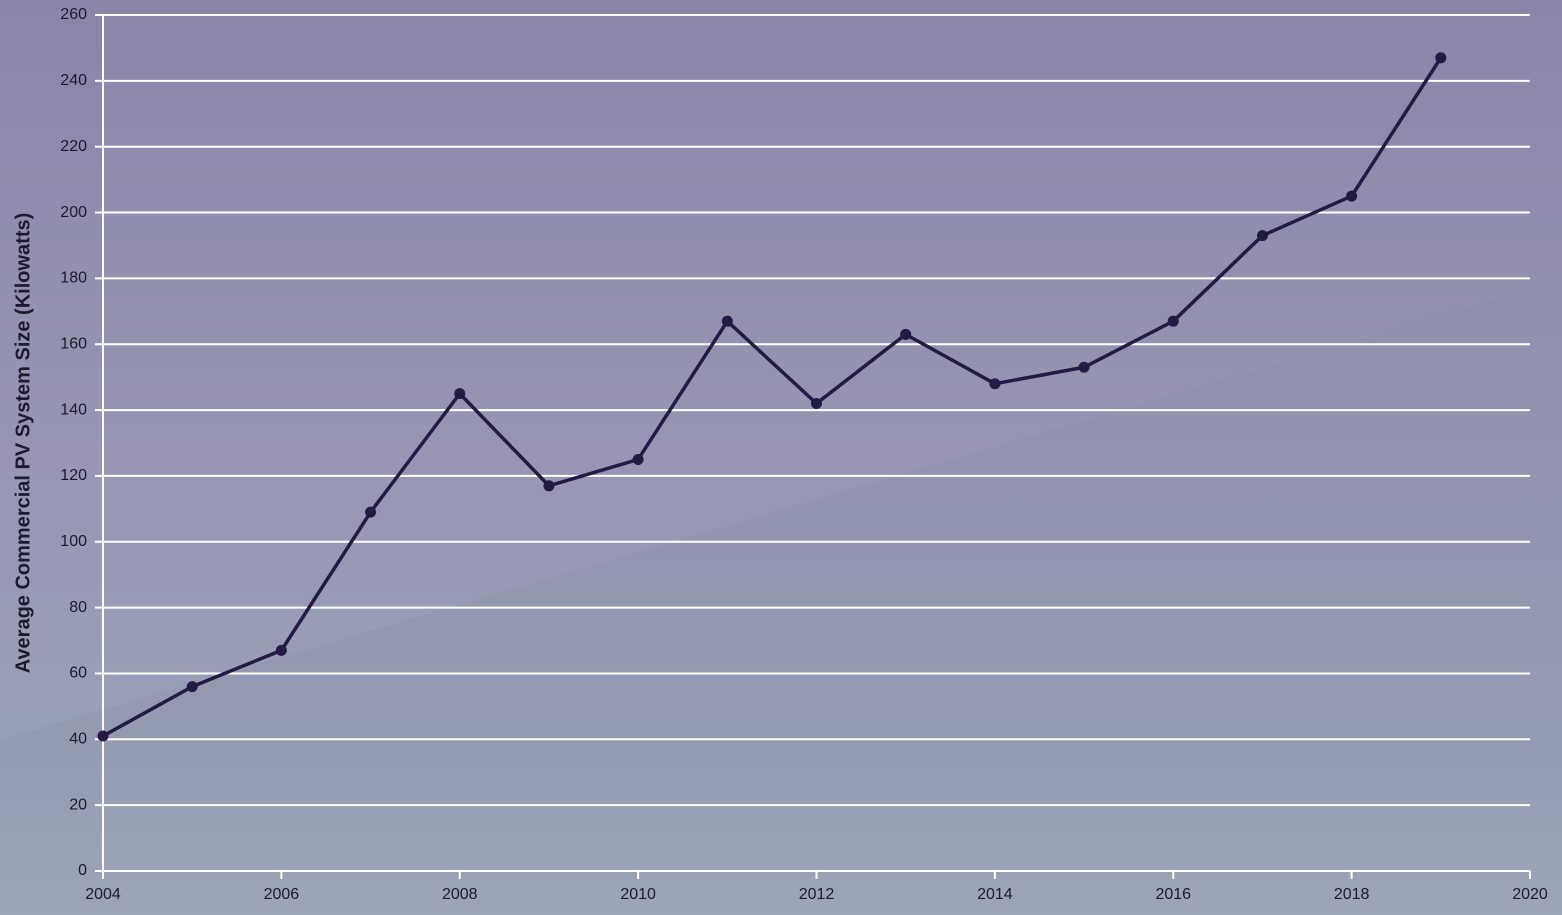  Describe the element at coordinates (73, 278) in the screenshot. I see `y-tick-label: 180` at that location.